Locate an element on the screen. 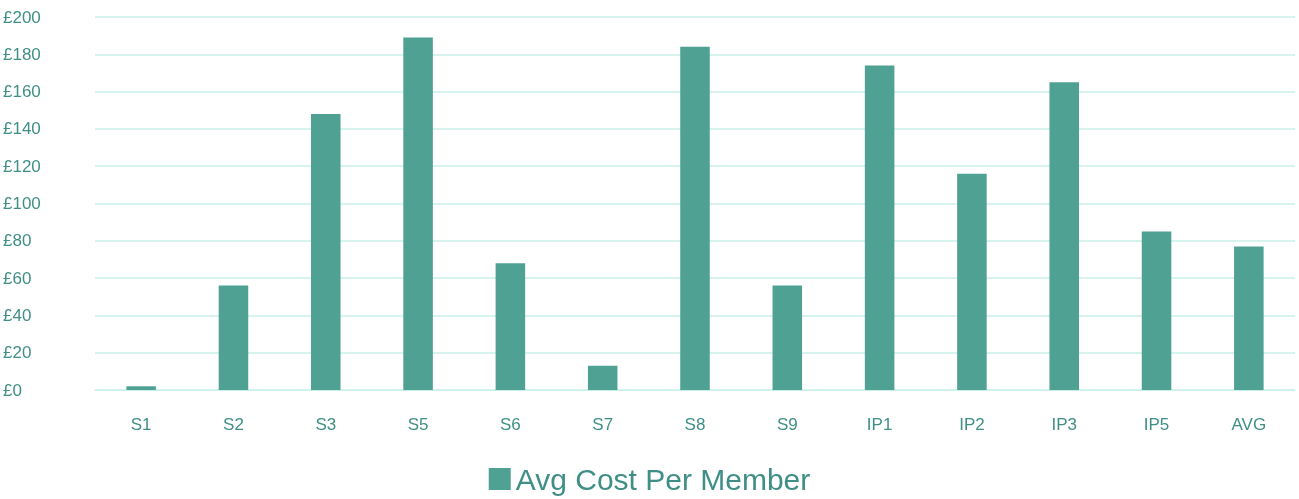  y-tick-label: £40 is located at coordinates (17, 315).